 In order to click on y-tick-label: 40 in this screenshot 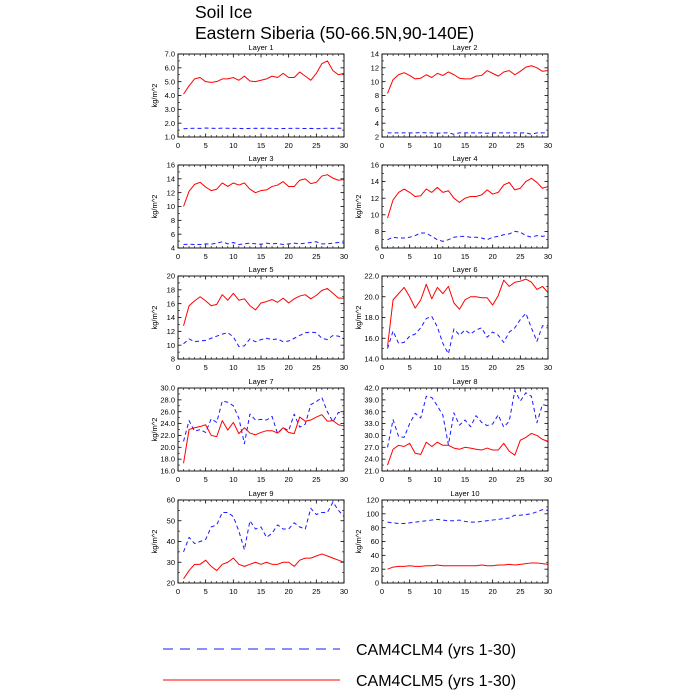, I will do `click(375, 555)`.